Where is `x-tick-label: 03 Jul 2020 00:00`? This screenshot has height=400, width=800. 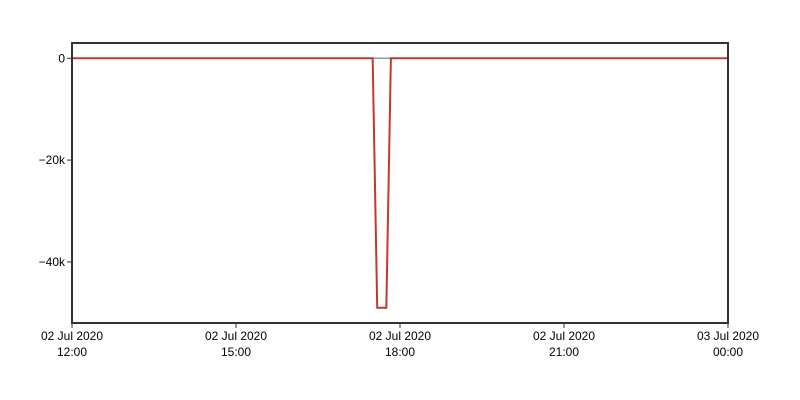
x-tick-label: 03 Jul 2020 00:00 is located at coordinates (728, 344).